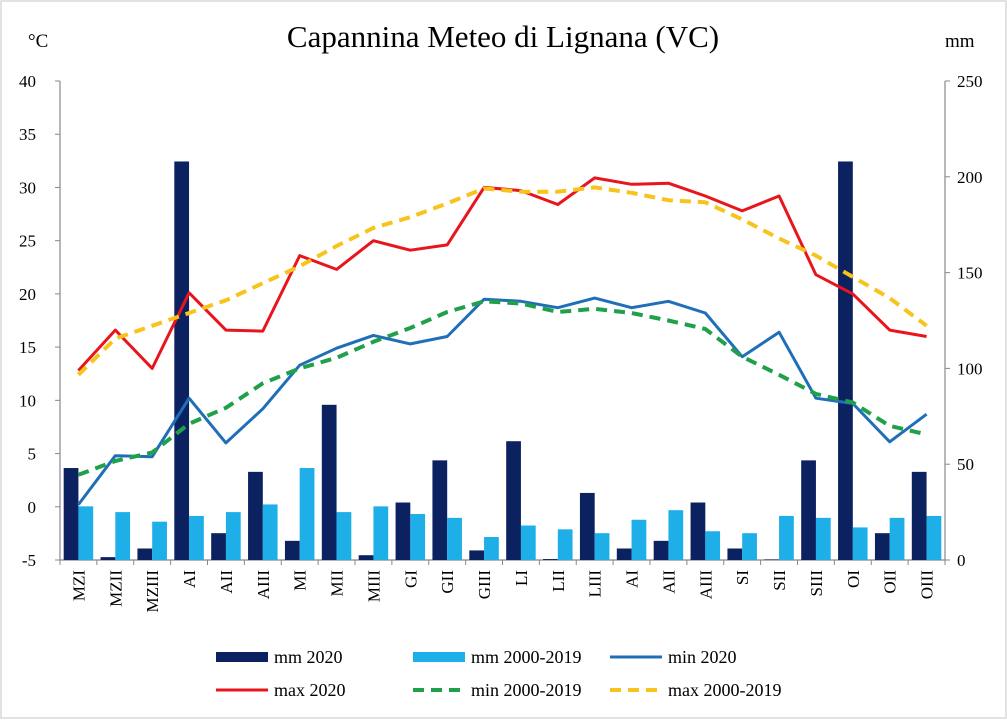 Image resolution: width=1007 pixels, height=724 pixels. What do you see at coordinates (558, 581) in the screenshot?
I see `x-category-label: LII` at bounding box center [558, 581].